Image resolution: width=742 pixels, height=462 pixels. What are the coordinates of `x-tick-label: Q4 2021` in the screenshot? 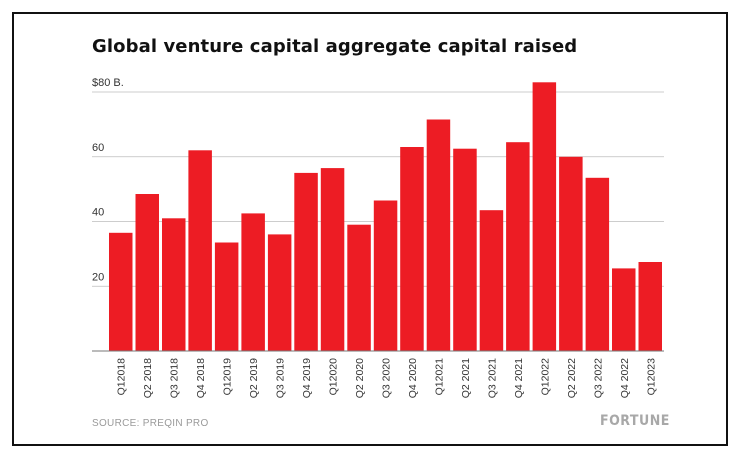 It's located at (519, 378).